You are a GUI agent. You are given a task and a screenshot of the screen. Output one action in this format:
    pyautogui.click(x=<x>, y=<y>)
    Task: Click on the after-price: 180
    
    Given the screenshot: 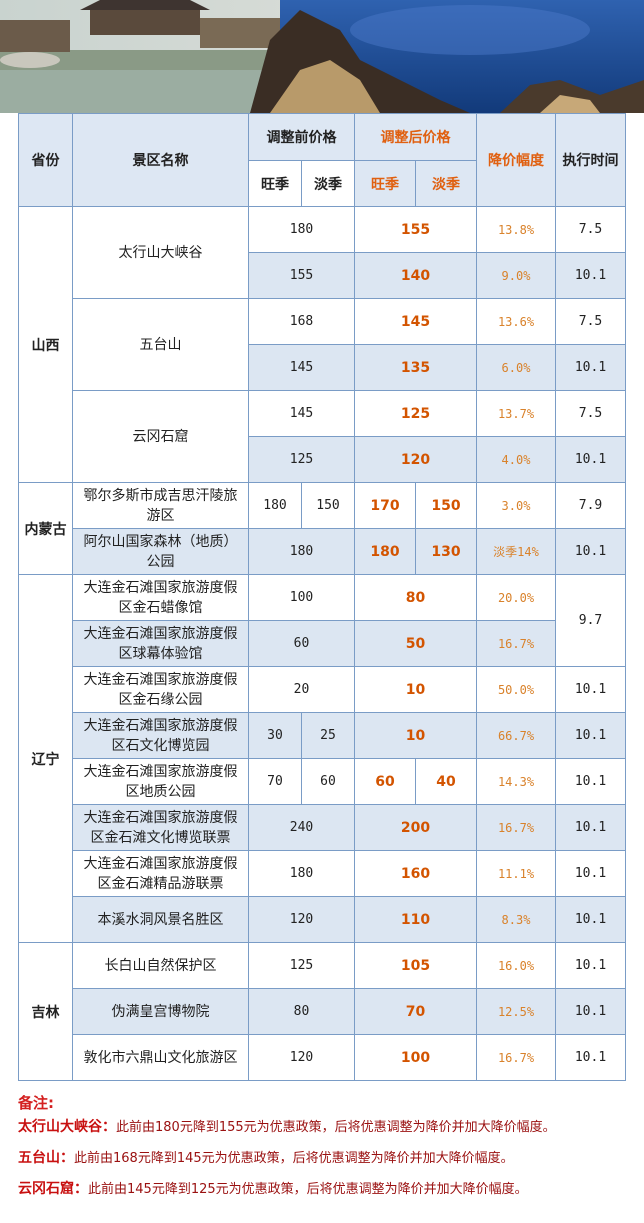 What is the action you would take?
    pyautogui.click(x=385, y=551)
    